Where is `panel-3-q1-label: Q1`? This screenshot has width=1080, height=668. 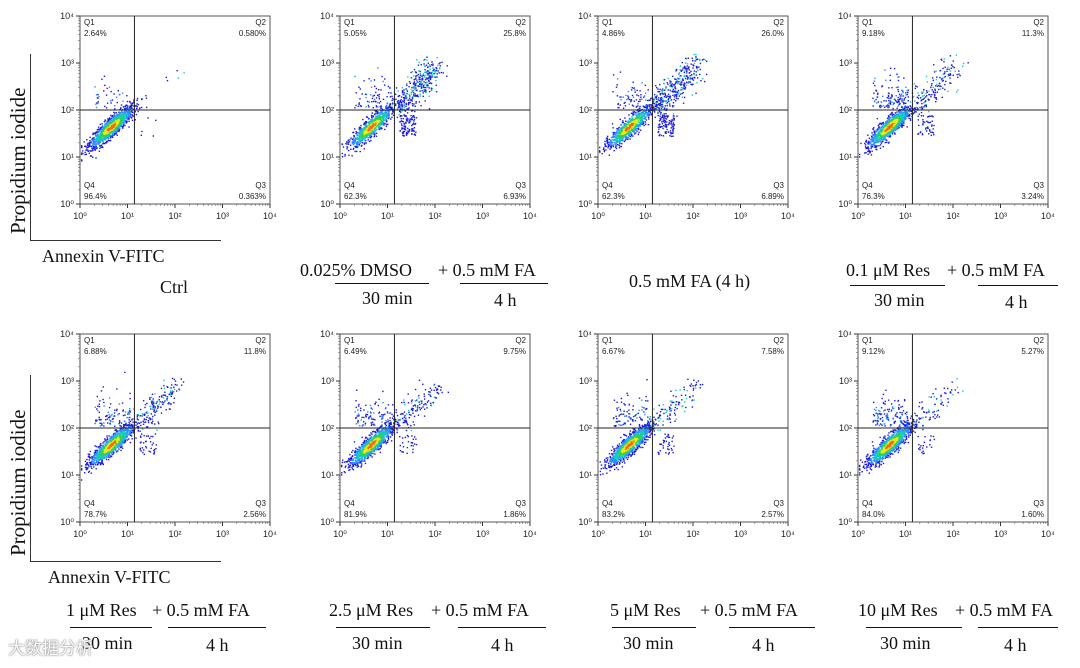
panel-3-q1-label: Q1 is located at coordinates (607, 22).